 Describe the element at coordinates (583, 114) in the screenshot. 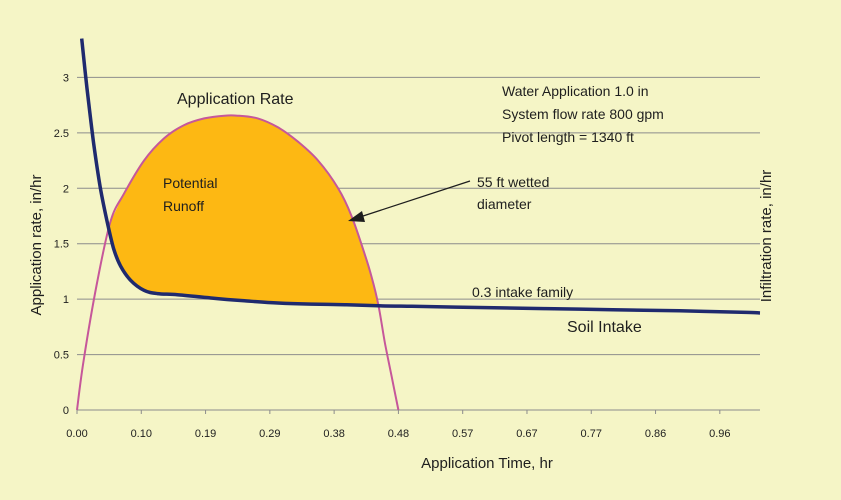

I see `flow-rate-label: System flow rate 800 gpm` at that location.